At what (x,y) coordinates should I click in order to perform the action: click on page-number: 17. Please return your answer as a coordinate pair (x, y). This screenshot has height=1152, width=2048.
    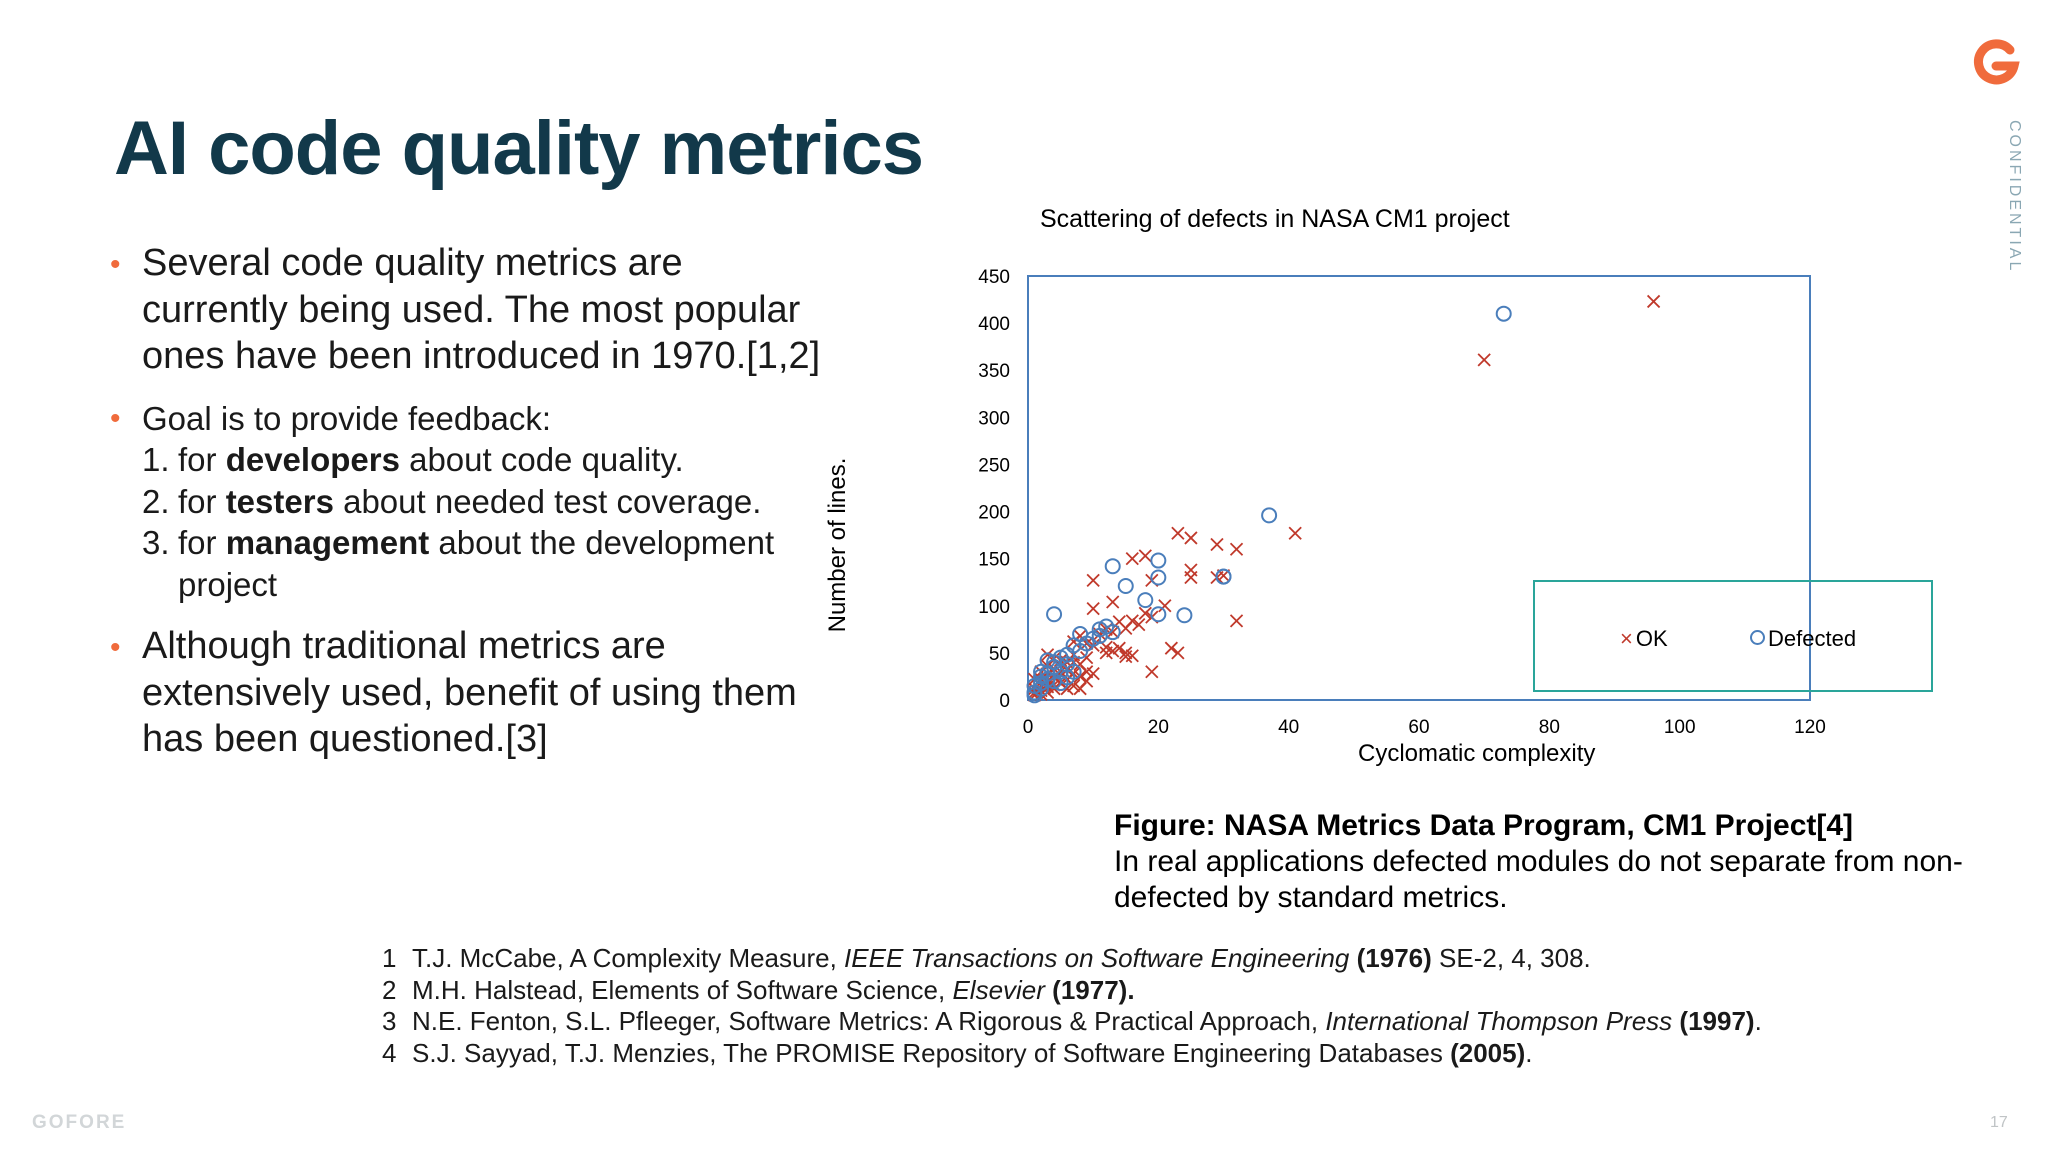
    Looking at the image, I should click on (1999, 1122).